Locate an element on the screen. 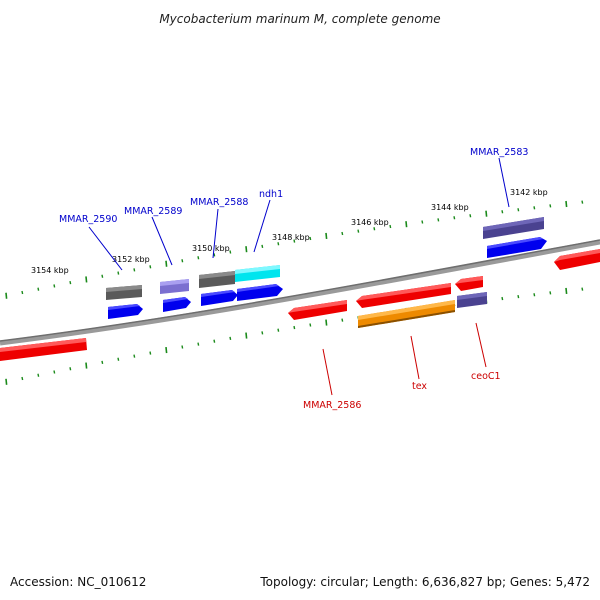 This screenshot has width=600, height=600. feature-tex-red-arrow is located at coordinates (403, 295).